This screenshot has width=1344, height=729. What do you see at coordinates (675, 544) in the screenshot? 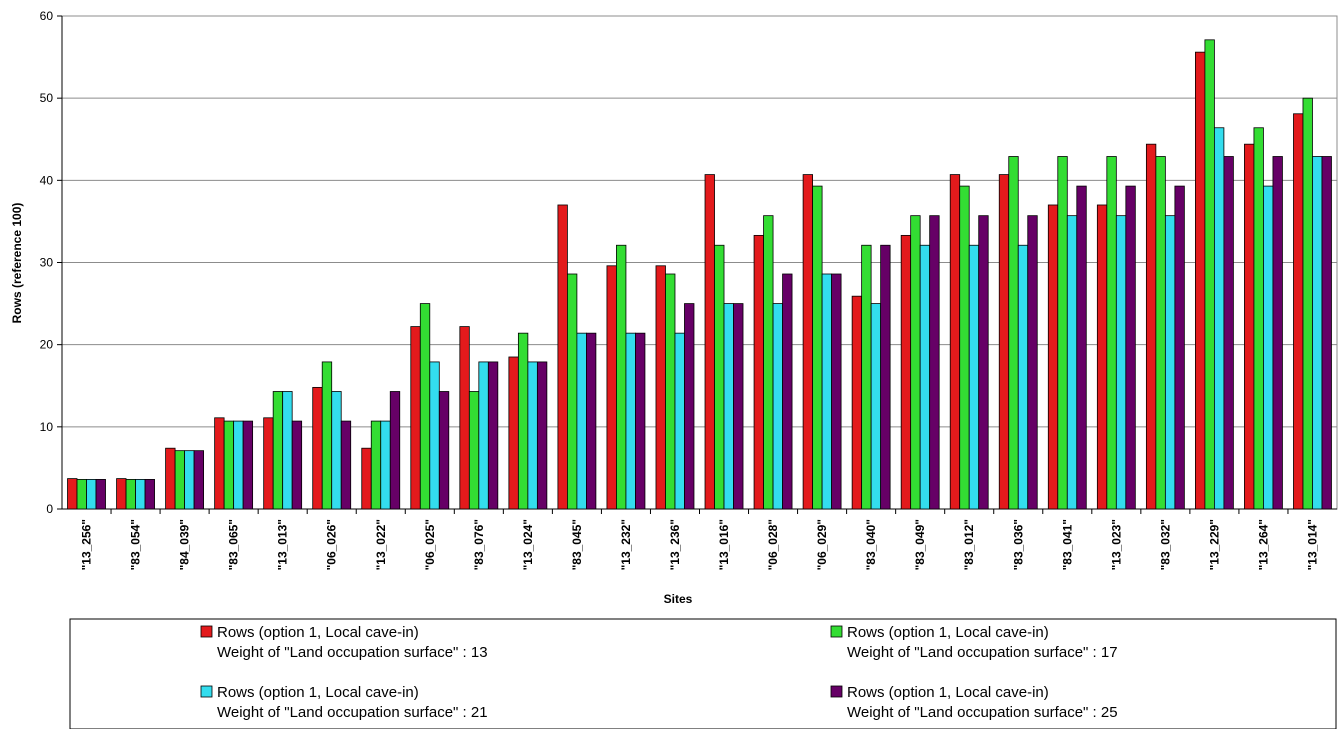
I see `x-tick-label: "13_236"` at bounding box center [675, 544].